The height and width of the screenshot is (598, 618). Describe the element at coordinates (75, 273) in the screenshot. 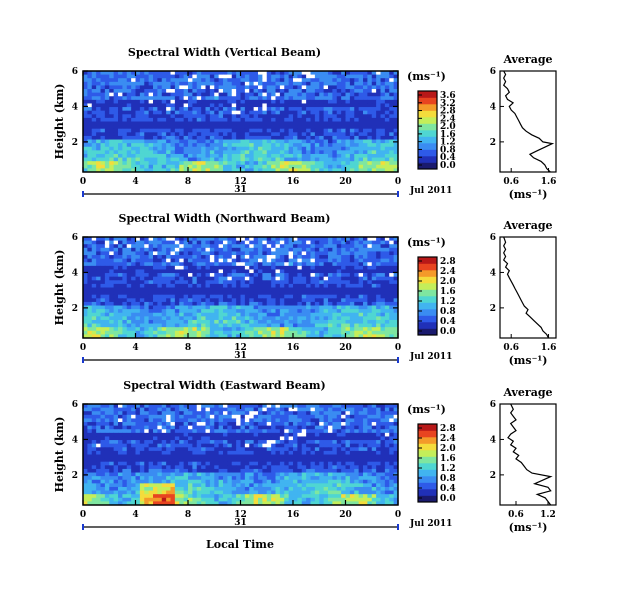

I see `y-tick-label: 4` at that location.